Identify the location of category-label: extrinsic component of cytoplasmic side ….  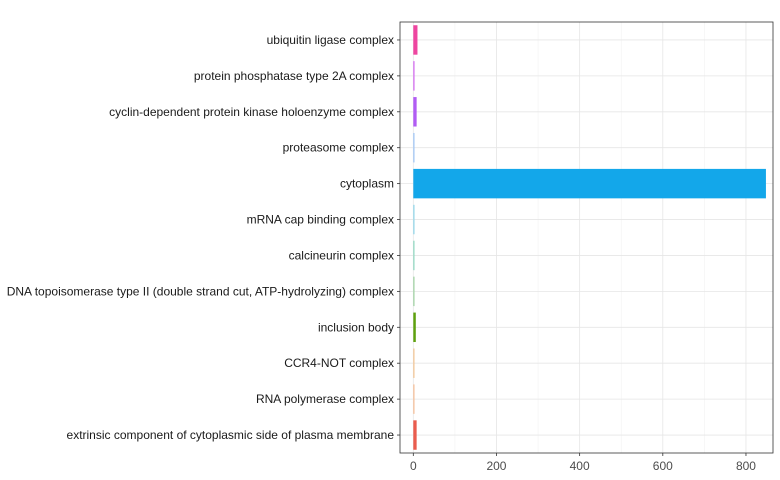
(231, 435).